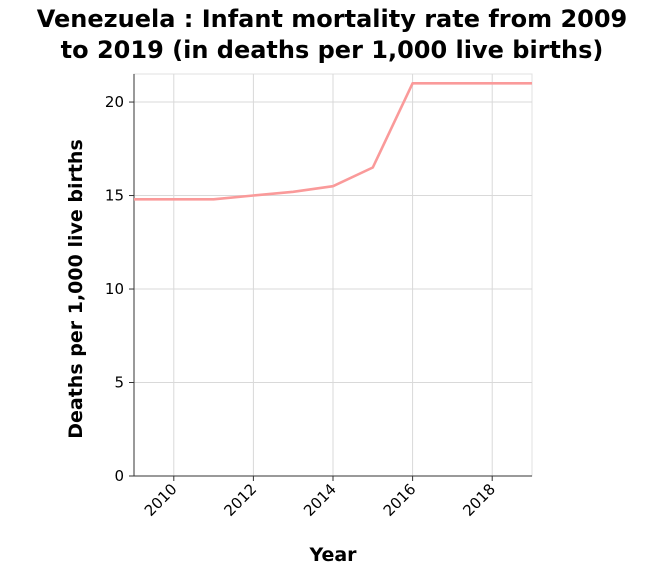 This screenshot has height=578, width=664. I want to click on y-tick-label: 0, so click(119, 476).